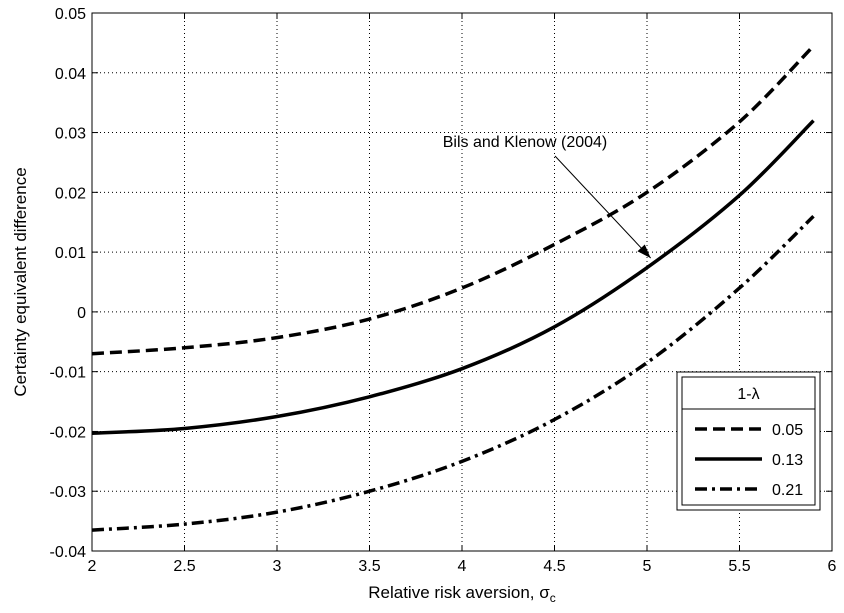 The image size is (844, 613). Describe the element at coordinates (20, 281) in the screenshot. I see `y-axis-label: Certainty equivalent difference` at that location.